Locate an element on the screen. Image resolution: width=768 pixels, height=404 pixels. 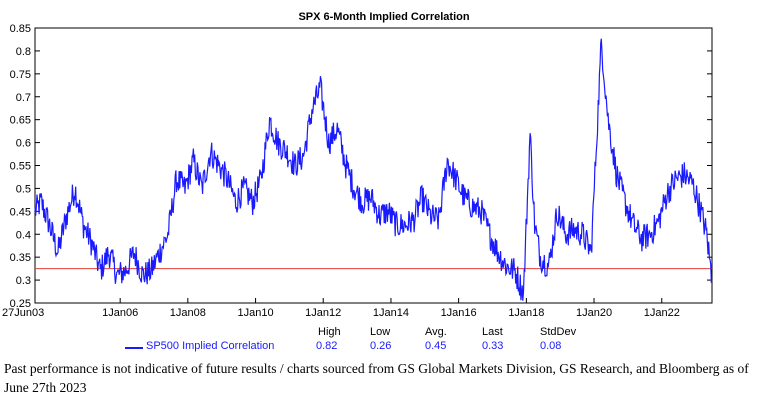
y-tick-label: 0.5 is located at coordinates (23, 189).